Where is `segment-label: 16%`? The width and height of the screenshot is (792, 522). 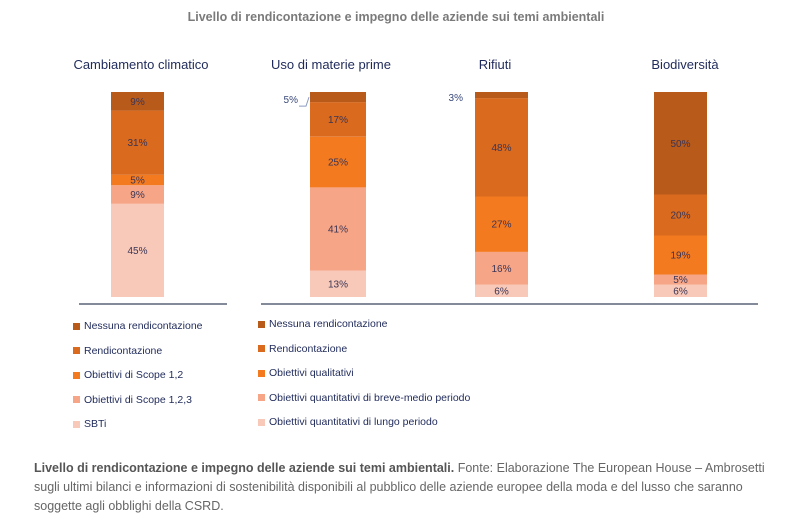
segment-label: 16% is located at coordinates (501, 269).